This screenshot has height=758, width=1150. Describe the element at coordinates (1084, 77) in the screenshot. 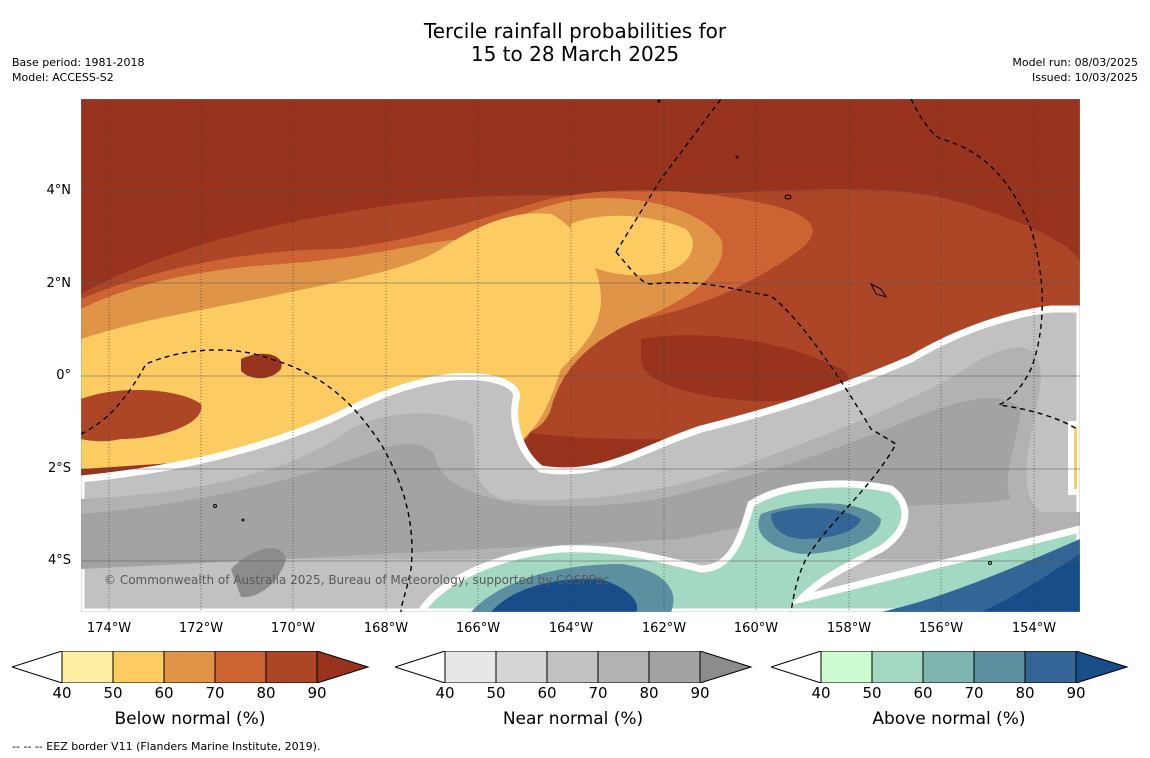

I see `issued-date: Issued: 10/03/2025` at that location.